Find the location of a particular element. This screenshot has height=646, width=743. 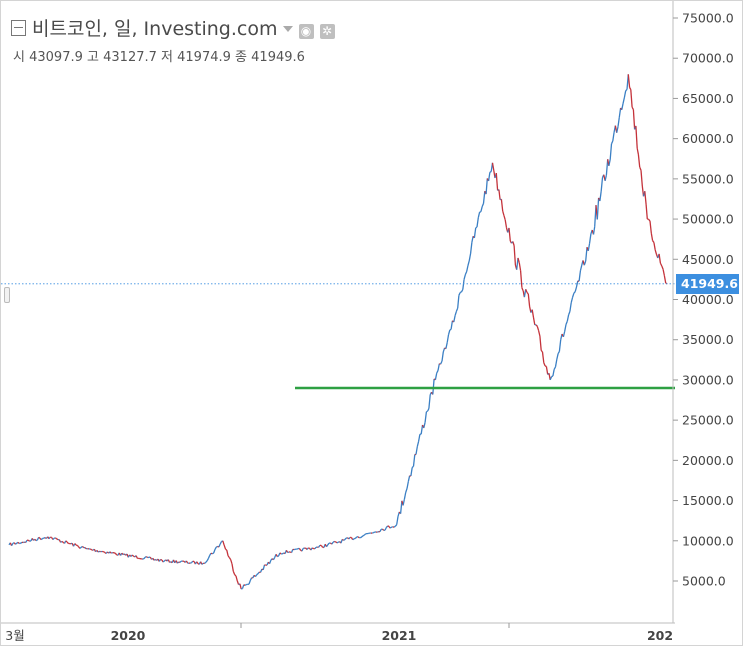

chart-header: 비트코인, 일, Investing.com ◉ ✲ is located at coordinates (173, 27).